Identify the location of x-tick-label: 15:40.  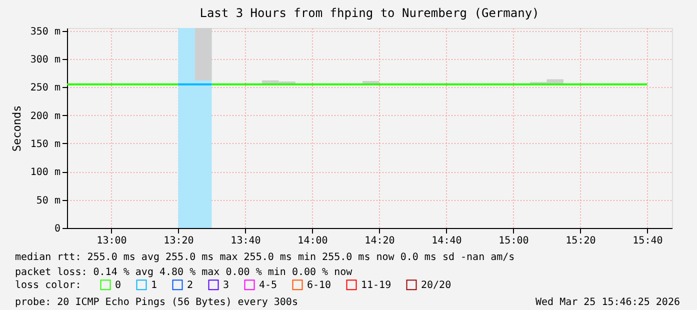
(647, 241).